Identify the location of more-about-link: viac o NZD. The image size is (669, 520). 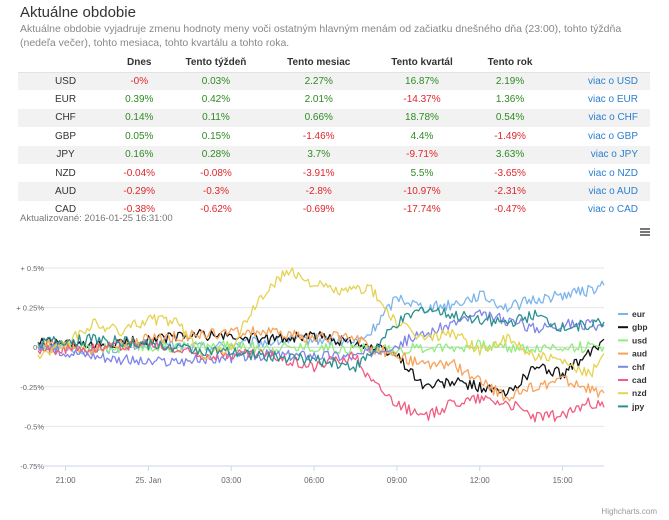
(613, 173).